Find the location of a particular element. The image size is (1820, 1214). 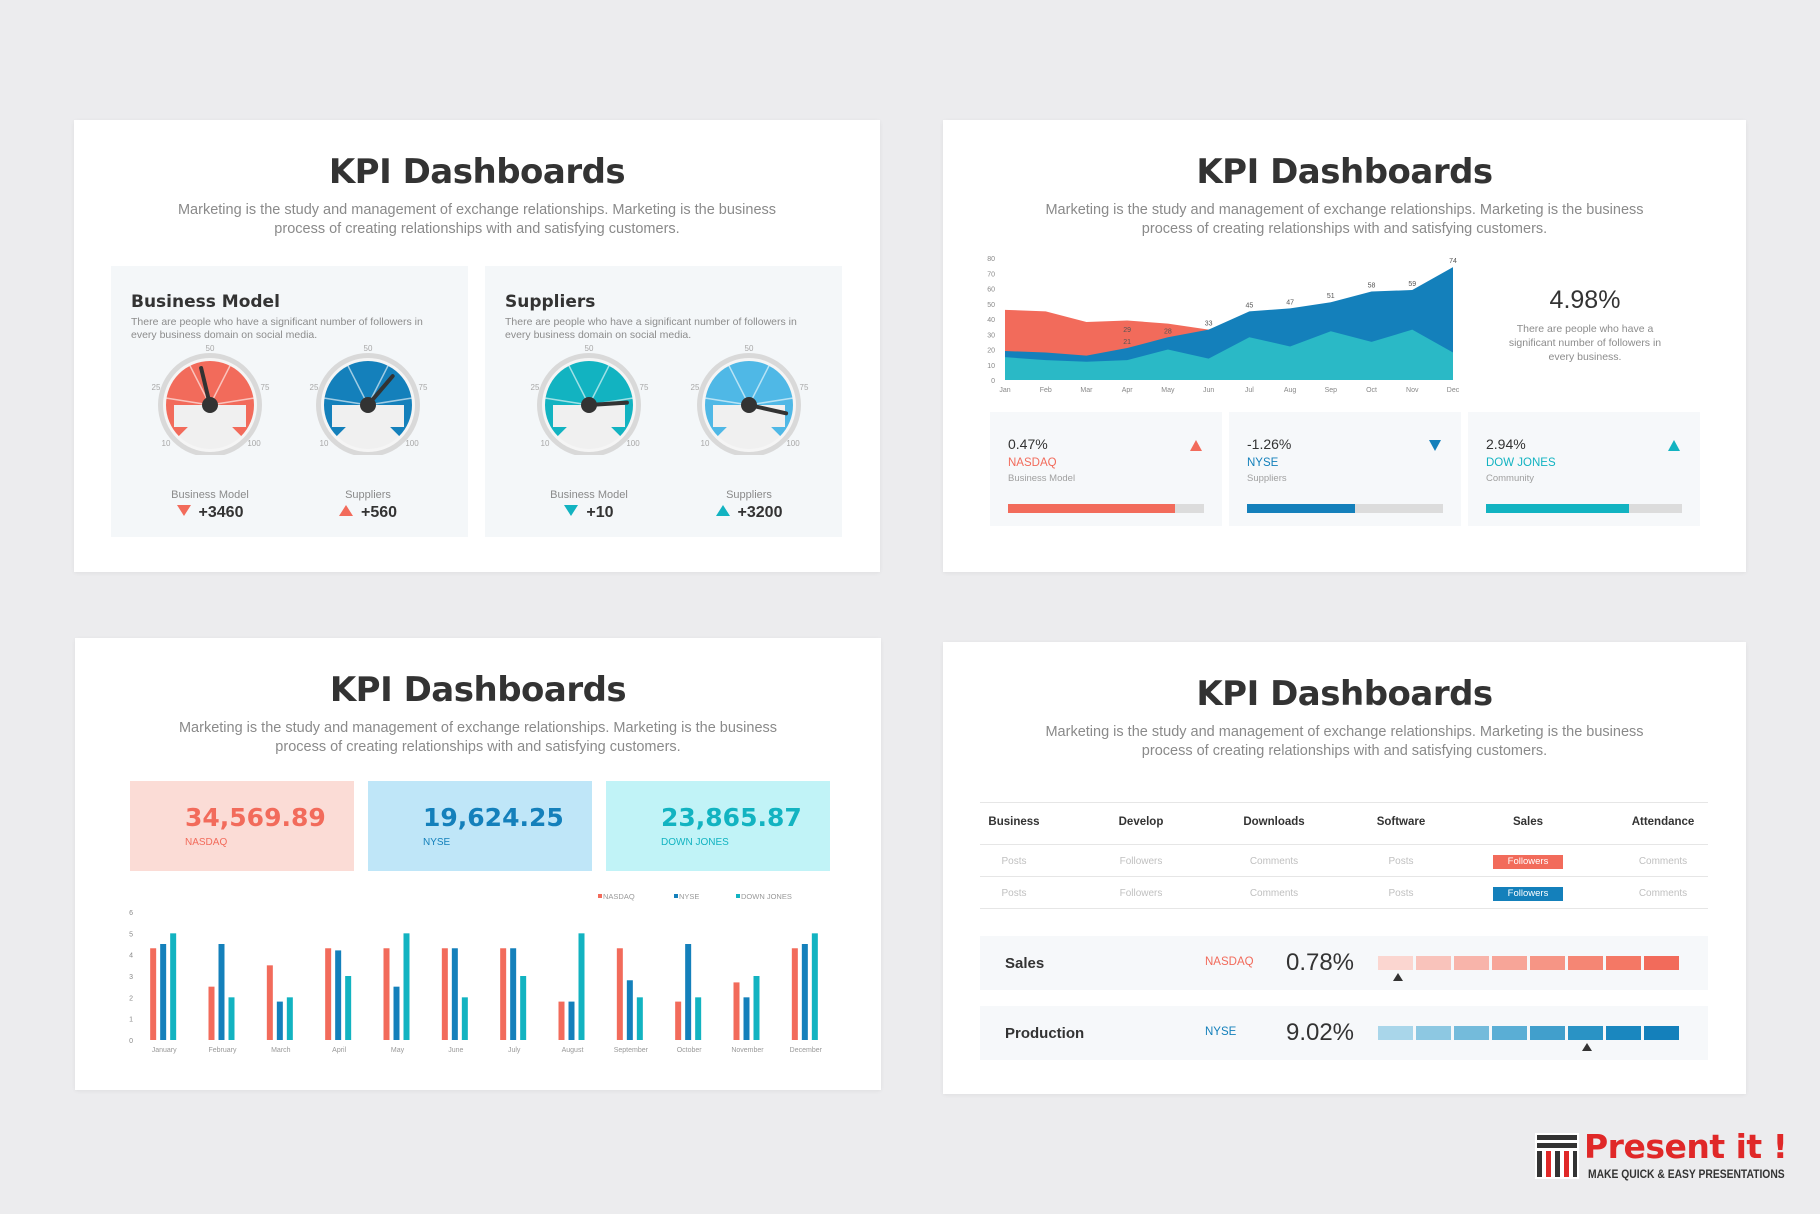

x-tick-label: Jan is located at coordinates (1004, 390).